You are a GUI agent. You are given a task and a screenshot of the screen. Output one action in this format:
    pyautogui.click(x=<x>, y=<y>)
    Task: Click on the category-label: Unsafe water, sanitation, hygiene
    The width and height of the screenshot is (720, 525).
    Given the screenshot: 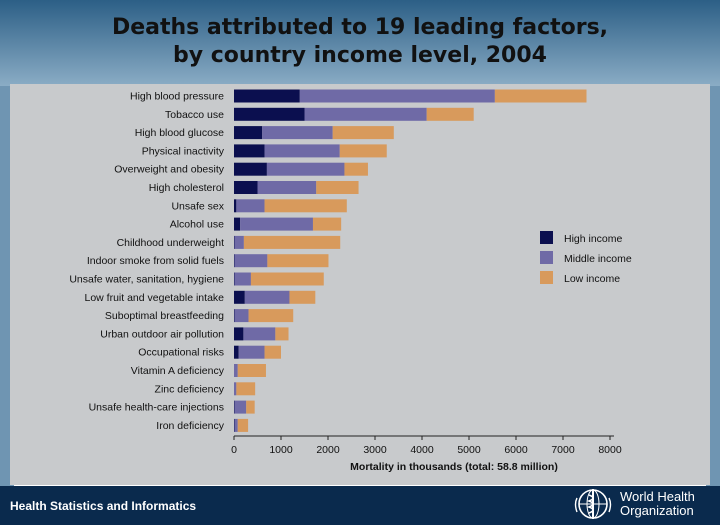 What is the action you would take?
    pyautogui.click(x=146, y=280)
    